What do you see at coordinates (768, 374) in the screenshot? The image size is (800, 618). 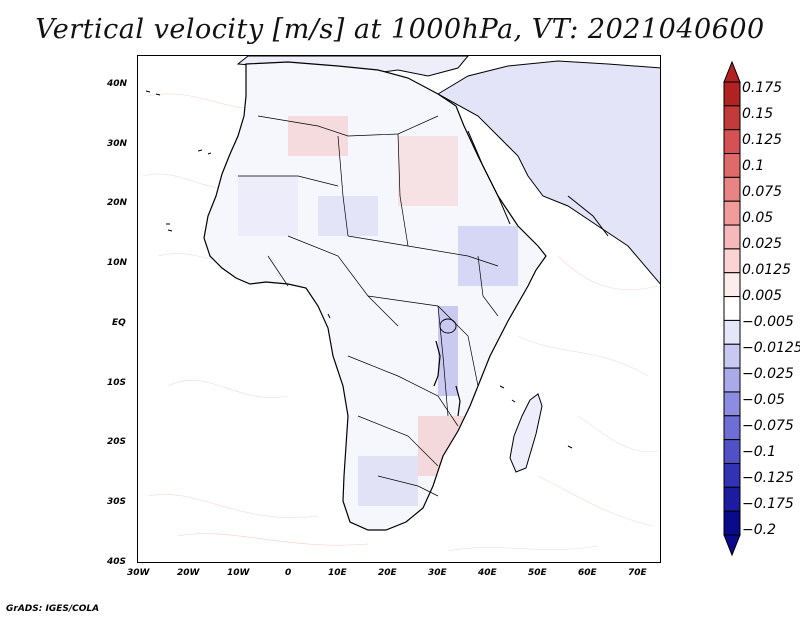 I see `colorbar-label: −0.025` at bounding box center [768, 374].